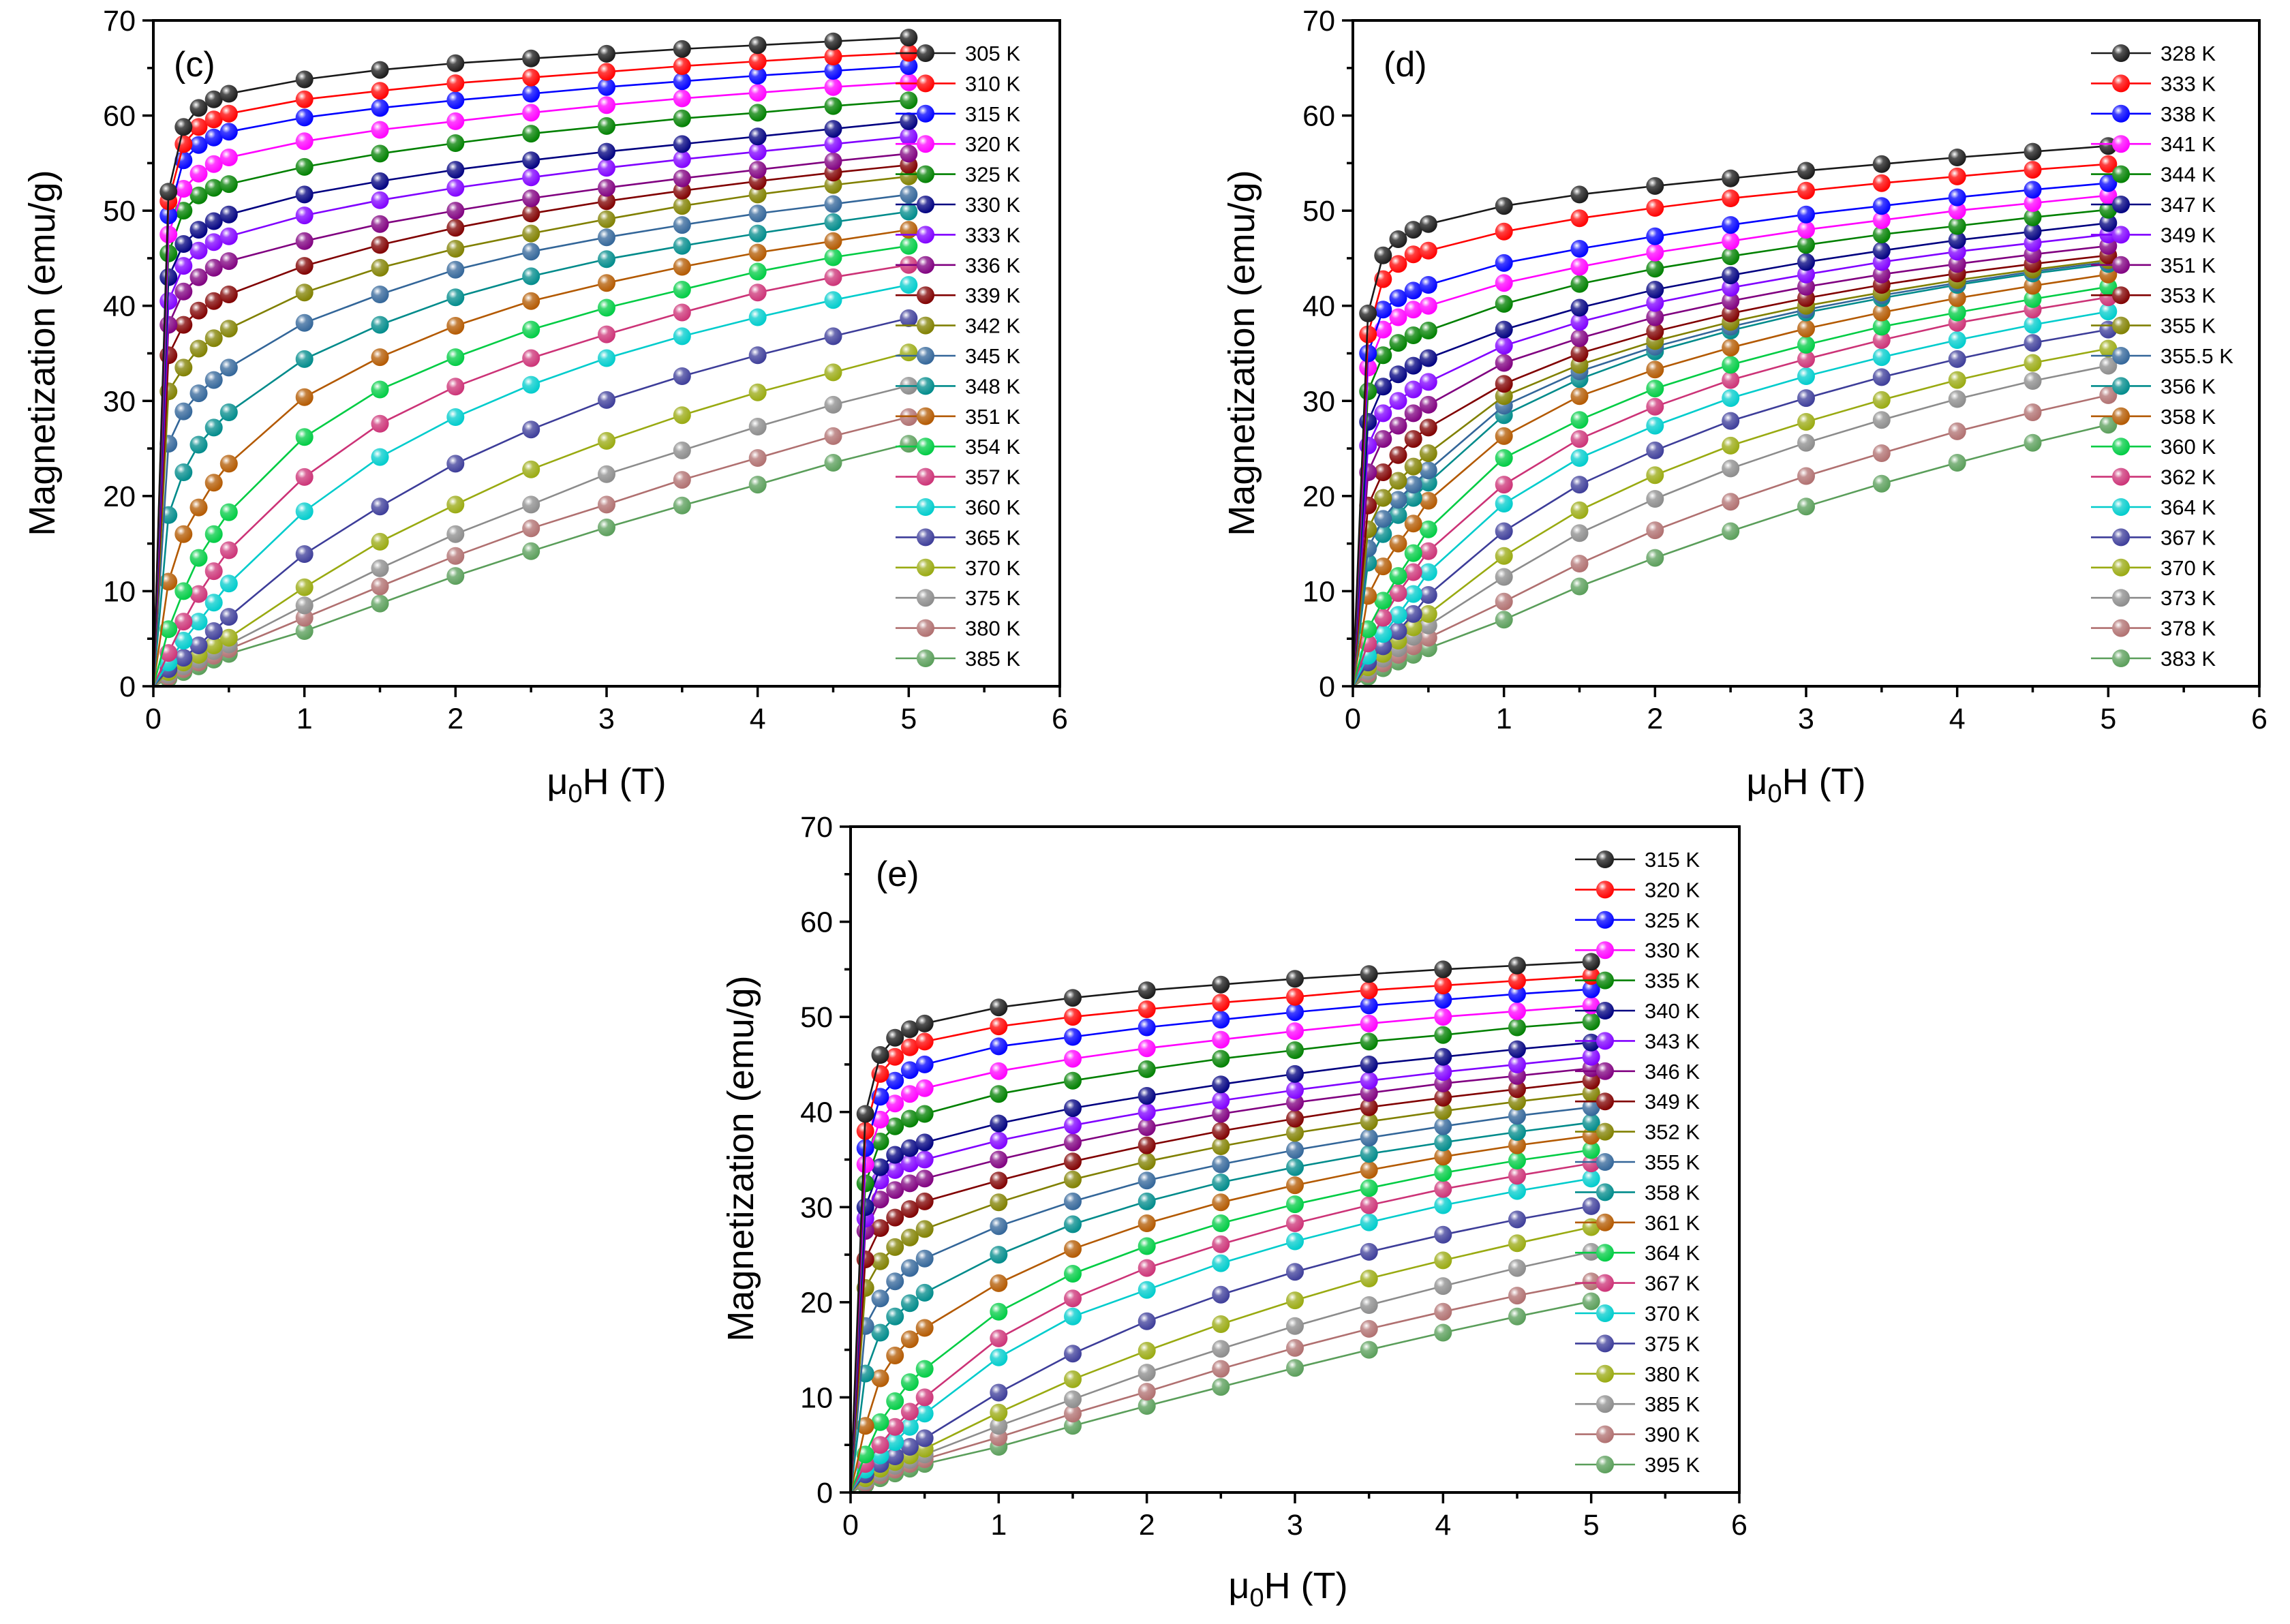 The width and height of the screenshot is (2290, 1624). What do you see at coordinates (1957, 399) in the screenshot?
I see `panel-d-point-373k` at bounding box center [1957, 399].